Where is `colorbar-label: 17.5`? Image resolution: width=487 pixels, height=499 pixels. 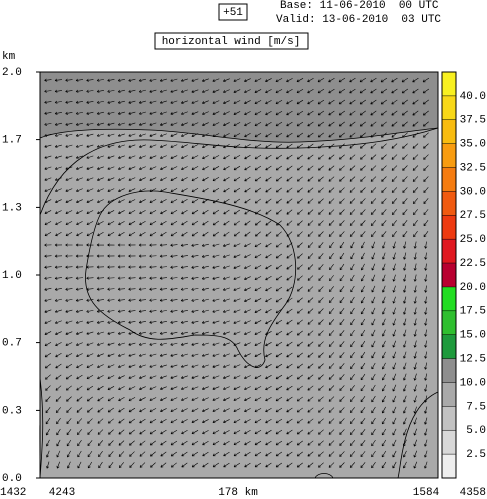 colorbar-label: 17.5 is located at coordinates (473, 312).